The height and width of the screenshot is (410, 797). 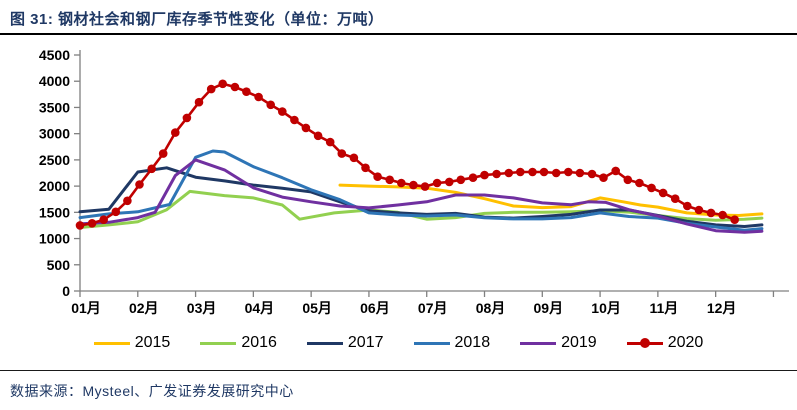 I want to click on legend-item-2015: 2015, so click(x=132, y=343).